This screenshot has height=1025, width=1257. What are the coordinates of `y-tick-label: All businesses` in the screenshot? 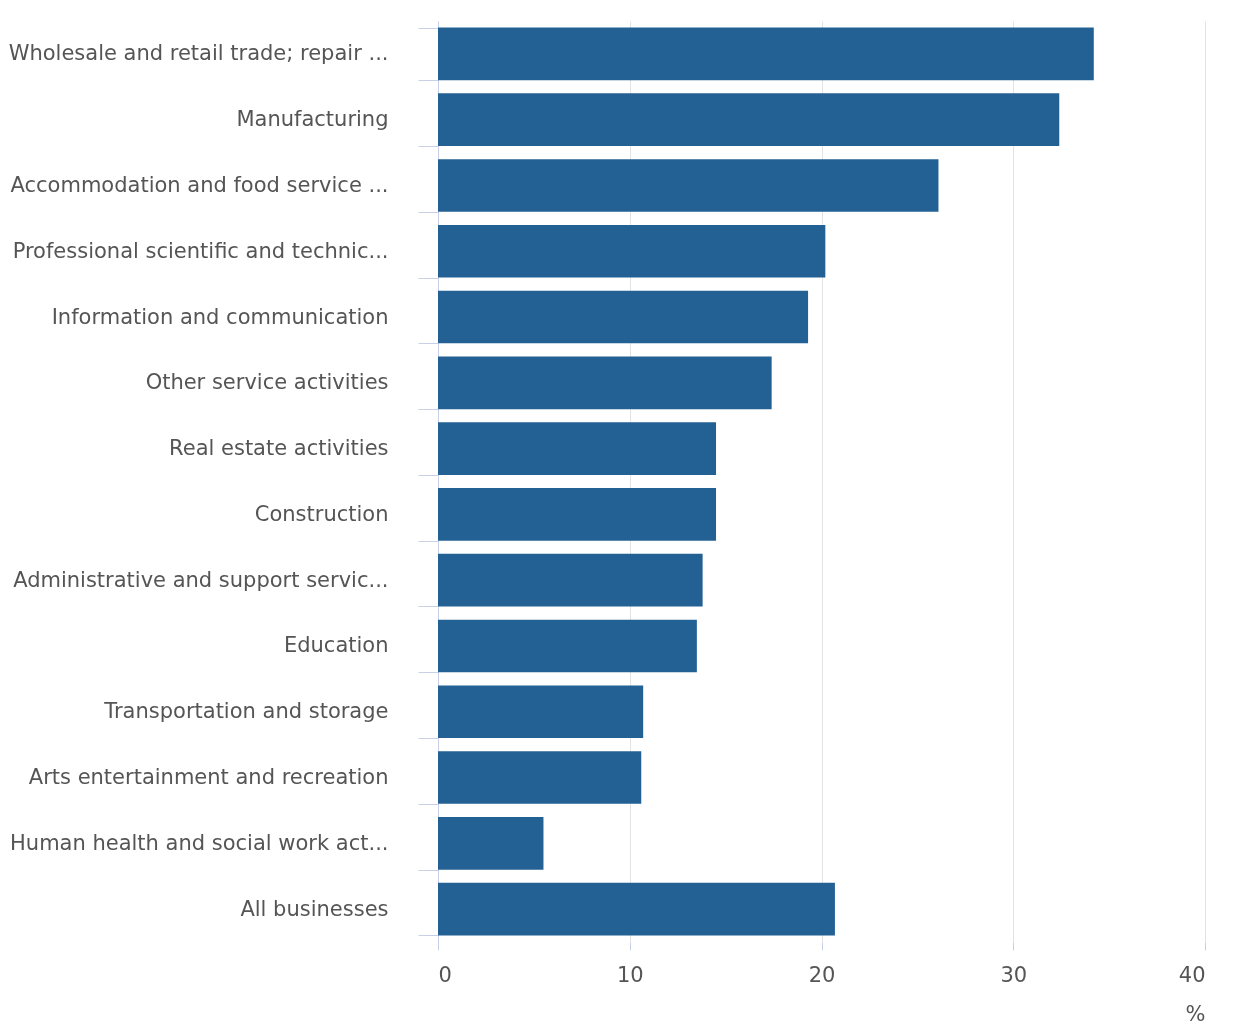 It's located at (314, 908).